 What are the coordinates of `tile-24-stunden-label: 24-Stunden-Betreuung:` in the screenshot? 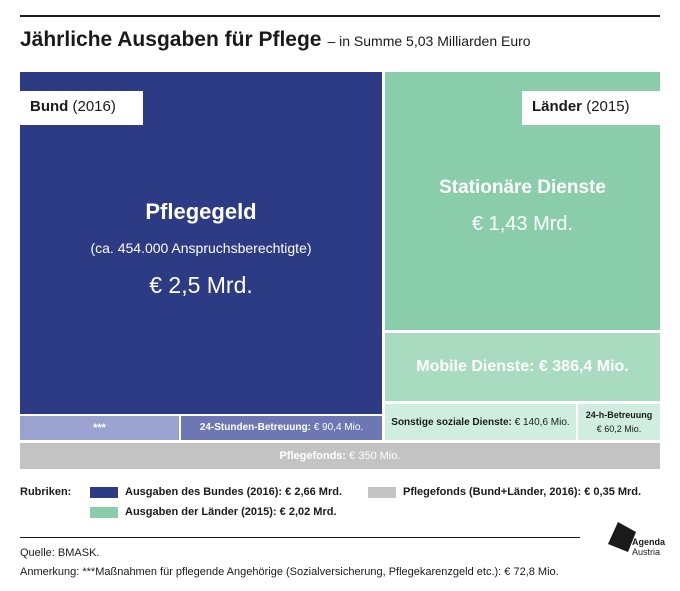 It's located at (255, 427).